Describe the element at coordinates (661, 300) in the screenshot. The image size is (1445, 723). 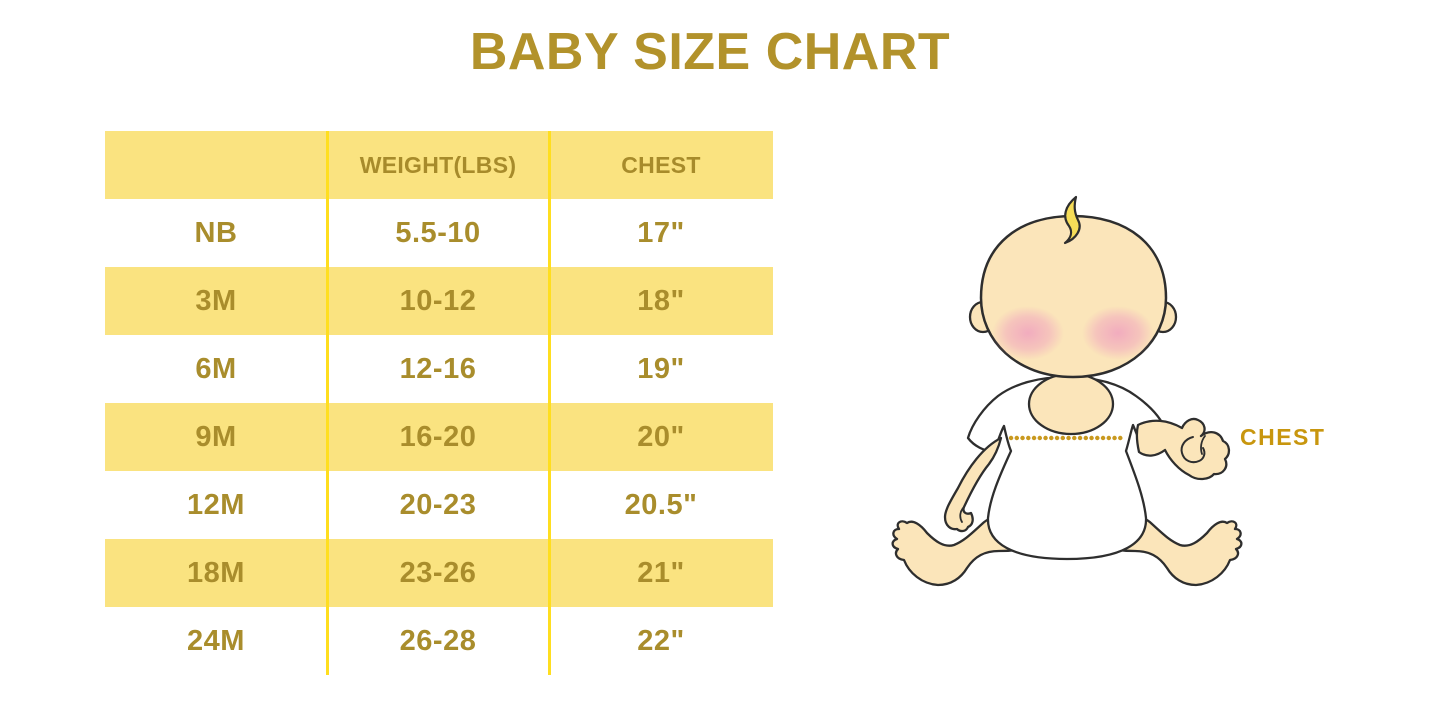
I see `chest-cell: 18"` at that location.